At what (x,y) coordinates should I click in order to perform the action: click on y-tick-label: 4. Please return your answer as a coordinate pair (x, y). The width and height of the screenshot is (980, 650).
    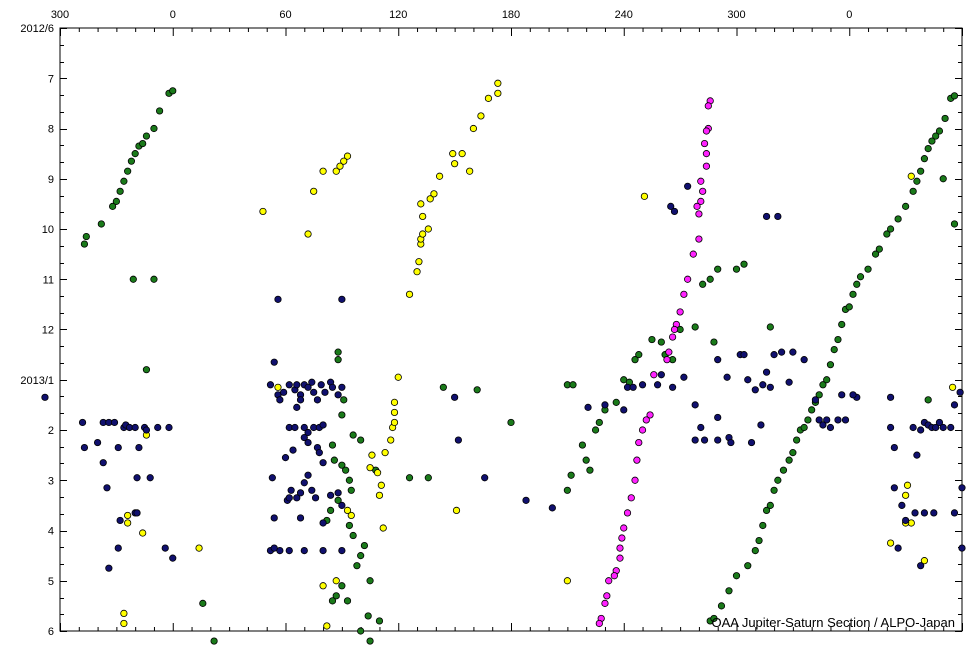
    Looking at the image, I should click on (51, 532).